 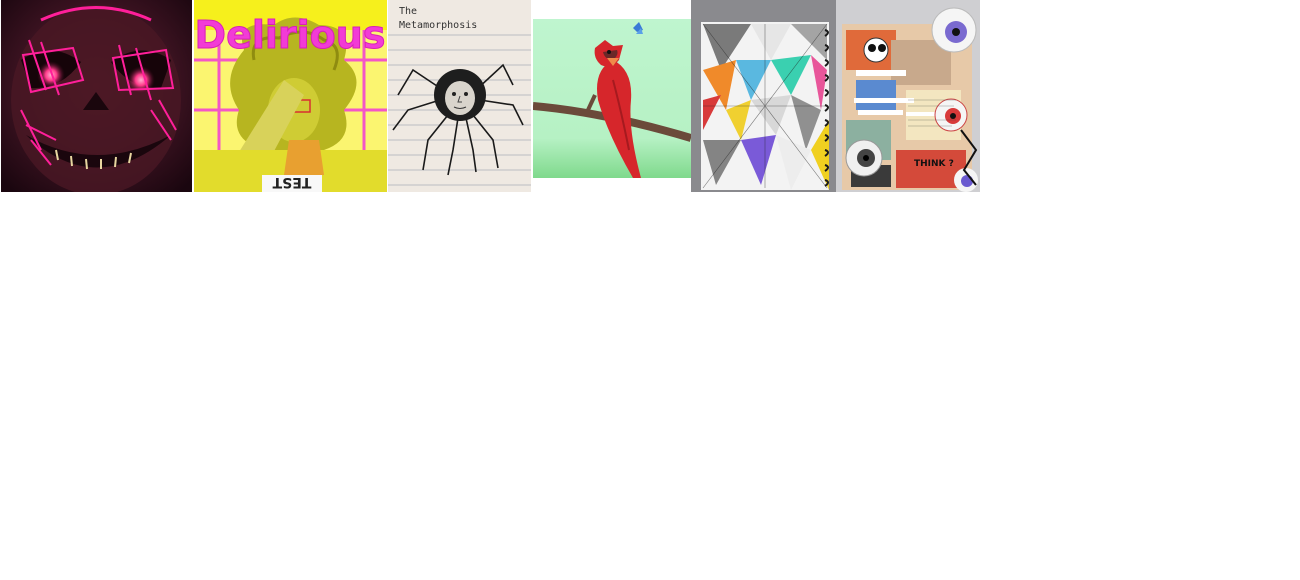 What do you see at coordinates (934, 164) in the screenshot?
I see `collage-snippet-text: THINK ?` at bounding box center [934, 164].